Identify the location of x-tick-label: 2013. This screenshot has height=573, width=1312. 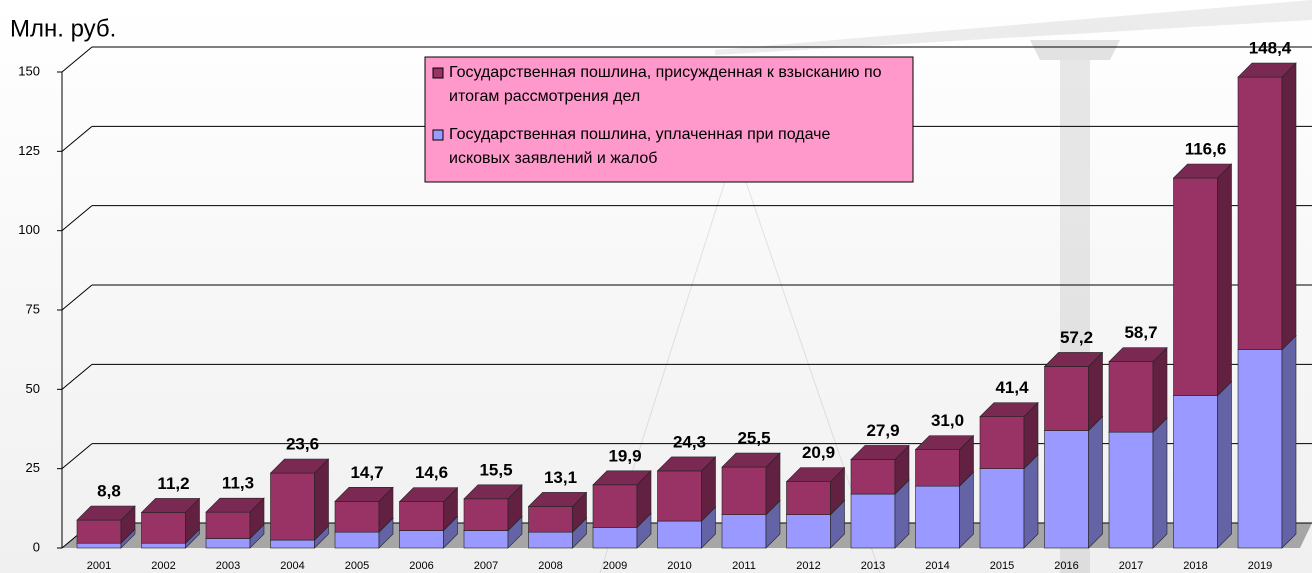
(873, 566).